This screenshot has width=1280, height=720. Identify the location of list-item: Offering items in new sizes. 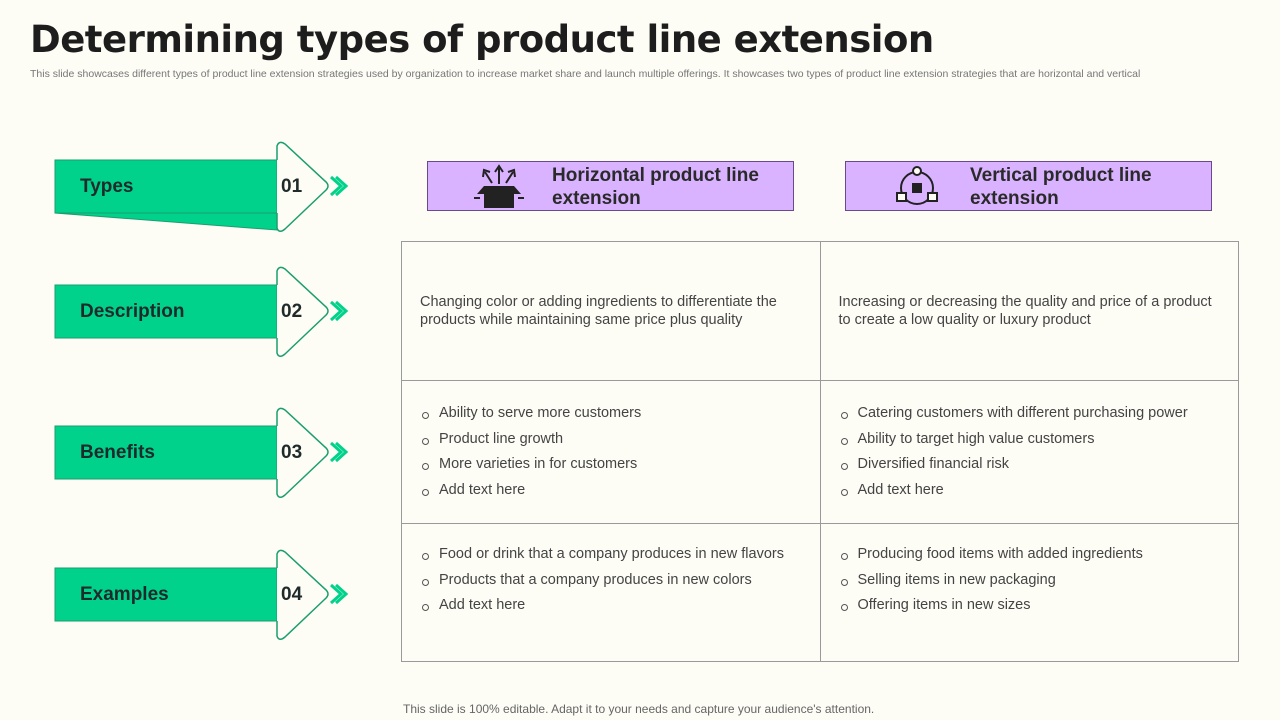
(1030, 606).